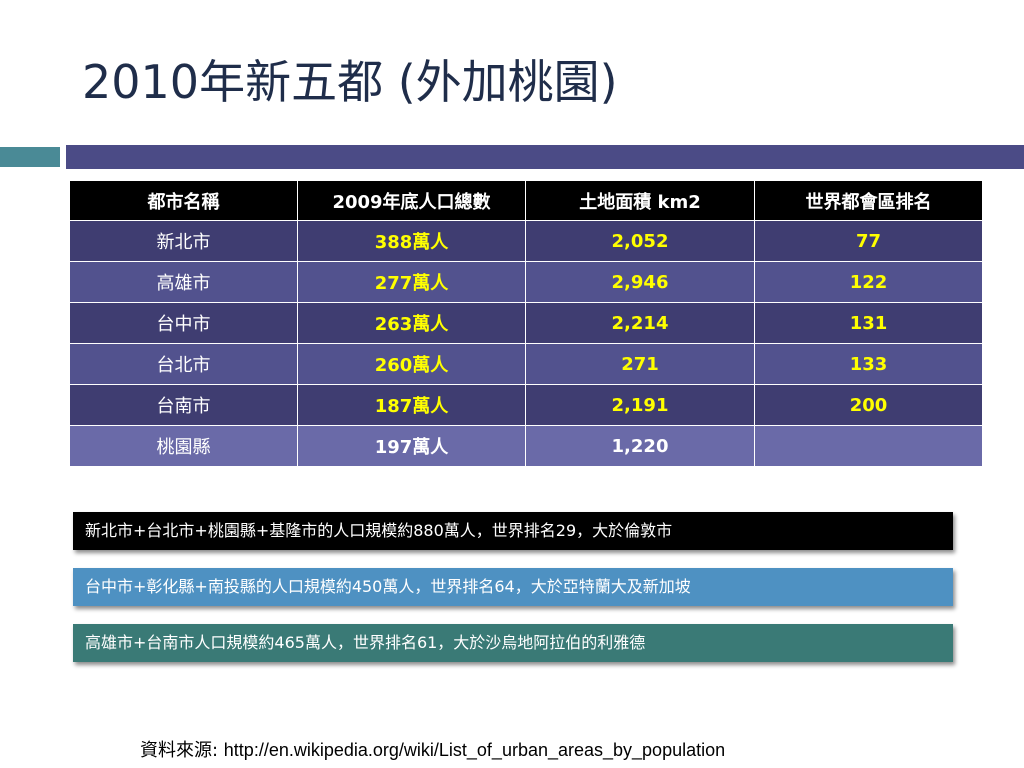  Describe the element at coordinates (640, 446) in the screenshot. I see `cell-land-area: 1,220` at that location.